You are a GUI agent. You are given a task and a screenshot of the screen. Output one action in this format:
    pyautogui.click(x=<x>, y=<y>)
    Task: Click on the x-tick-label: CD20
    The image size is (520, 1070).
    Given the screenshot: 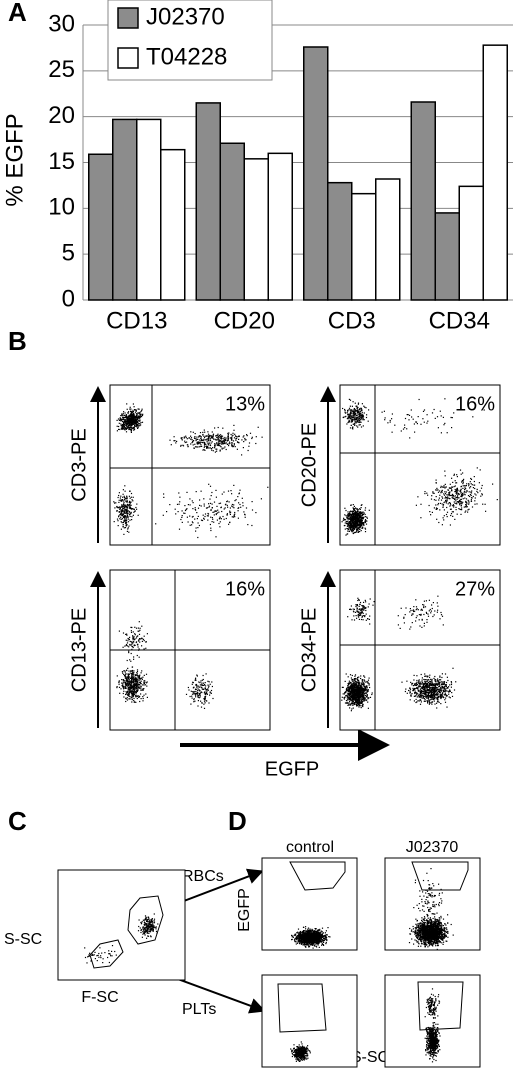 What is the action you would take?
    pyautogui.click(x=244, y=320)
    